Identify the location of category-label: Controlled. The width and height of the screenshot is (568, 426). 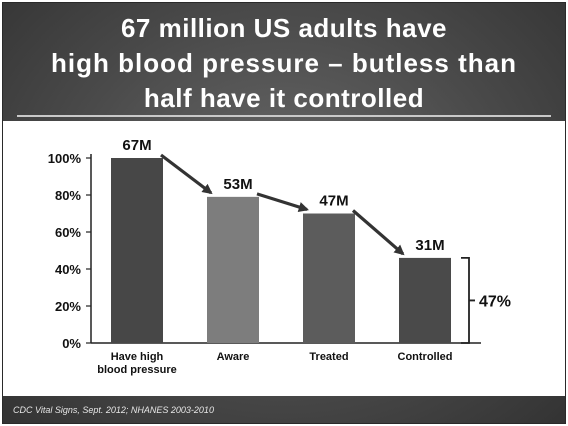
(425, 357).